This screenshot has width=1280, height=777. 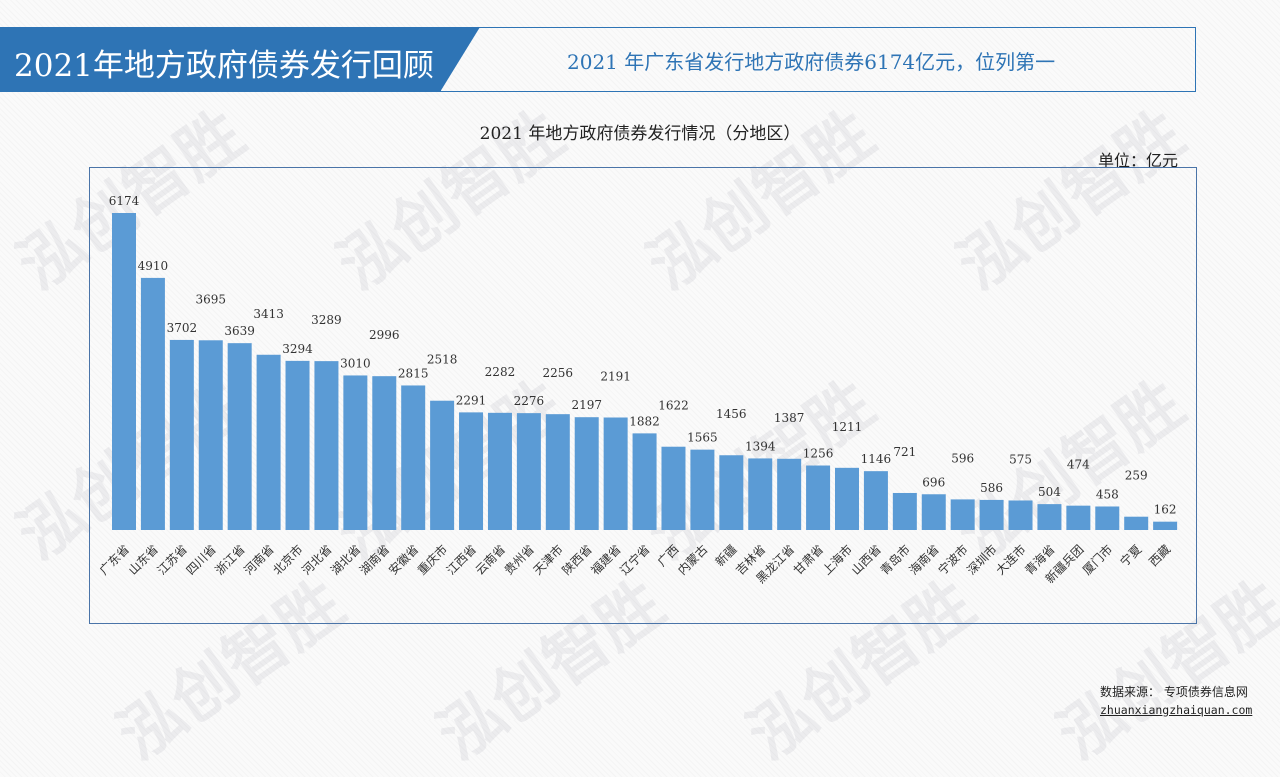 I want to click on category-label: 河南省, so click(x=259, y=560).